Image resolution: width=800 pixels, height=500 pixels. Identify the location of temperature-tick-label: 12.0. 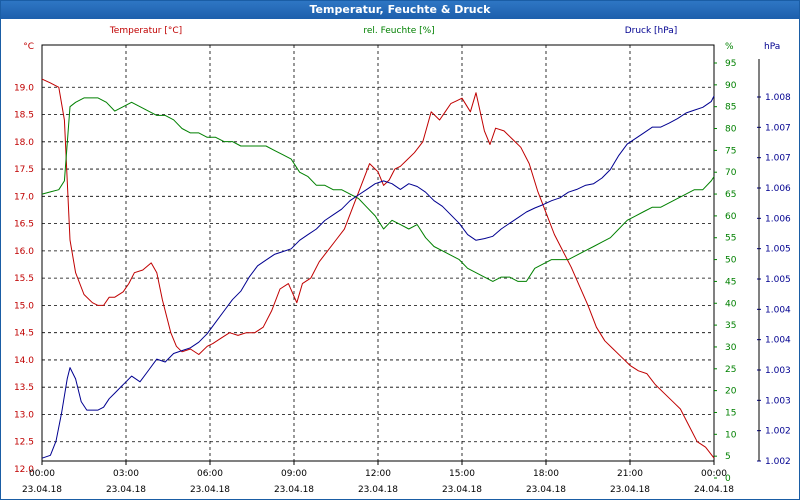
(24, 470).